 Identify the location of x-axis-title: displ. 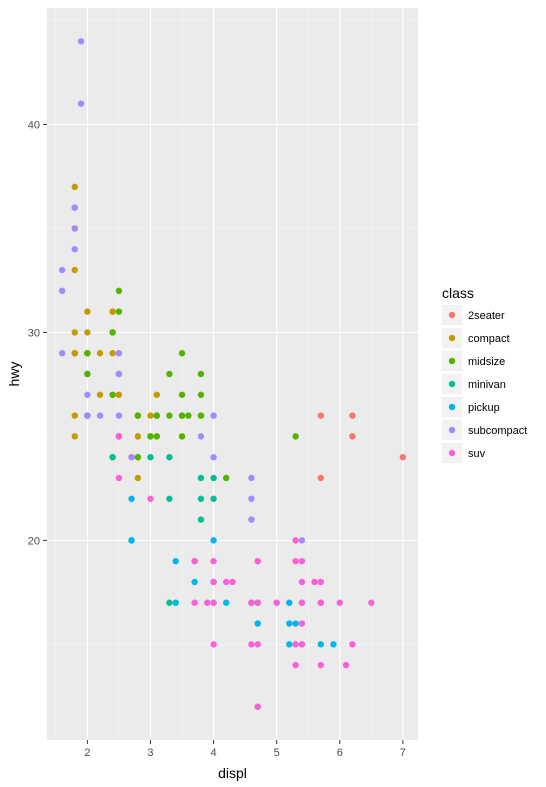
(232, 773).